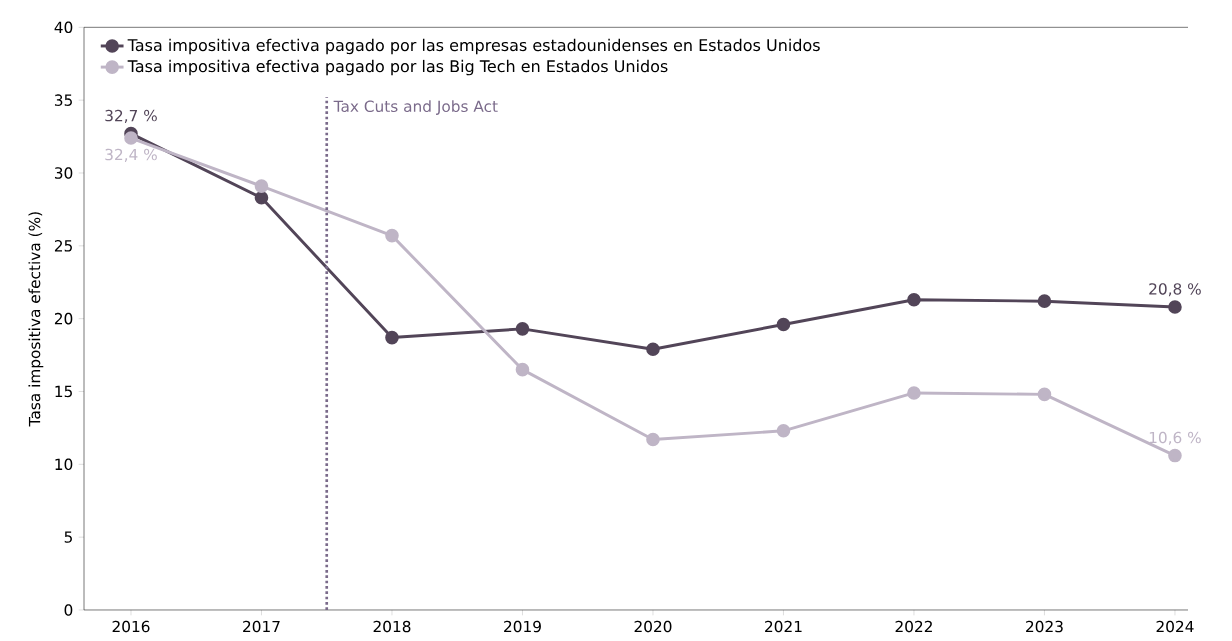 The height and width of the screenshot is (641, 1232). I want to click on y-tick-label: 10, so click(64, 464).